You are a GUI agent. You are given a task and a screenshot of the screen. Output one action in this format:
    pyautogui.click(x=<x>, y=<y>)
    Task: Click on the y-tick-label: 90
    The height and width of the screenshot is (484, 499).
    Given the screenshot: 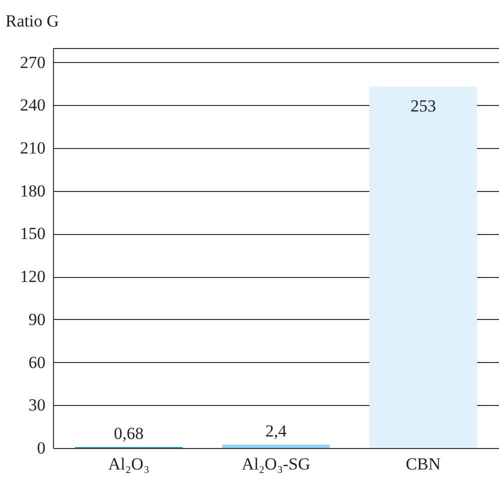 What is the action you would take?
    pyautogui.click(x=37, y=319)
    